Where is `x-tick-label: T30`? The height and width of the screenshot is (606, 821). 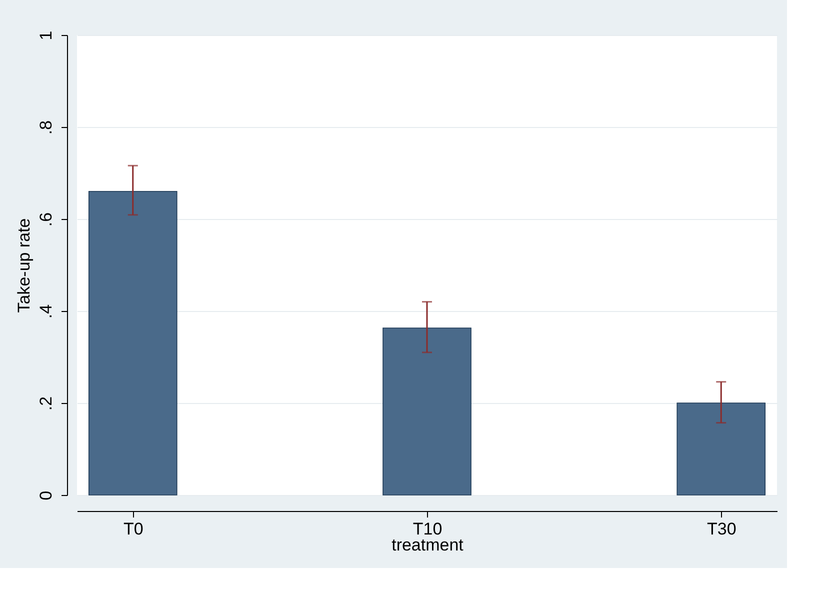 x-tick-label: T30 is located at coordinates (721, 529).